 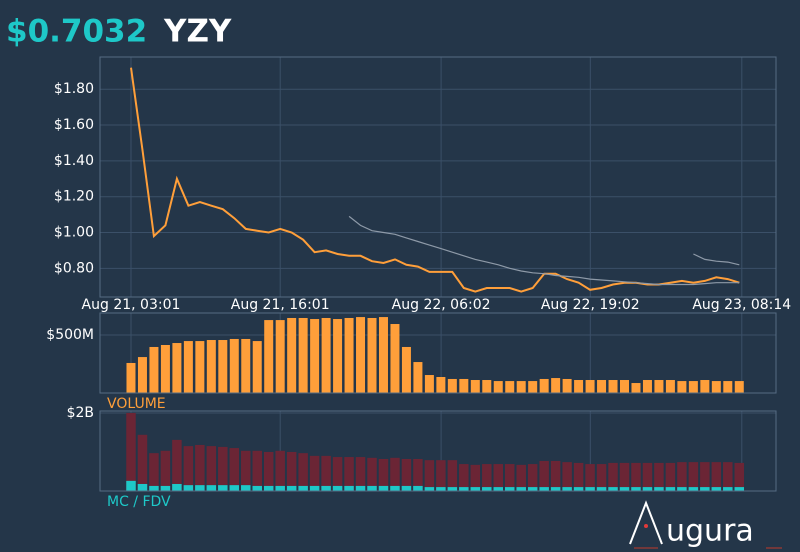 I want to click on y-tick-label: $2B, so click(x=80, y=413).